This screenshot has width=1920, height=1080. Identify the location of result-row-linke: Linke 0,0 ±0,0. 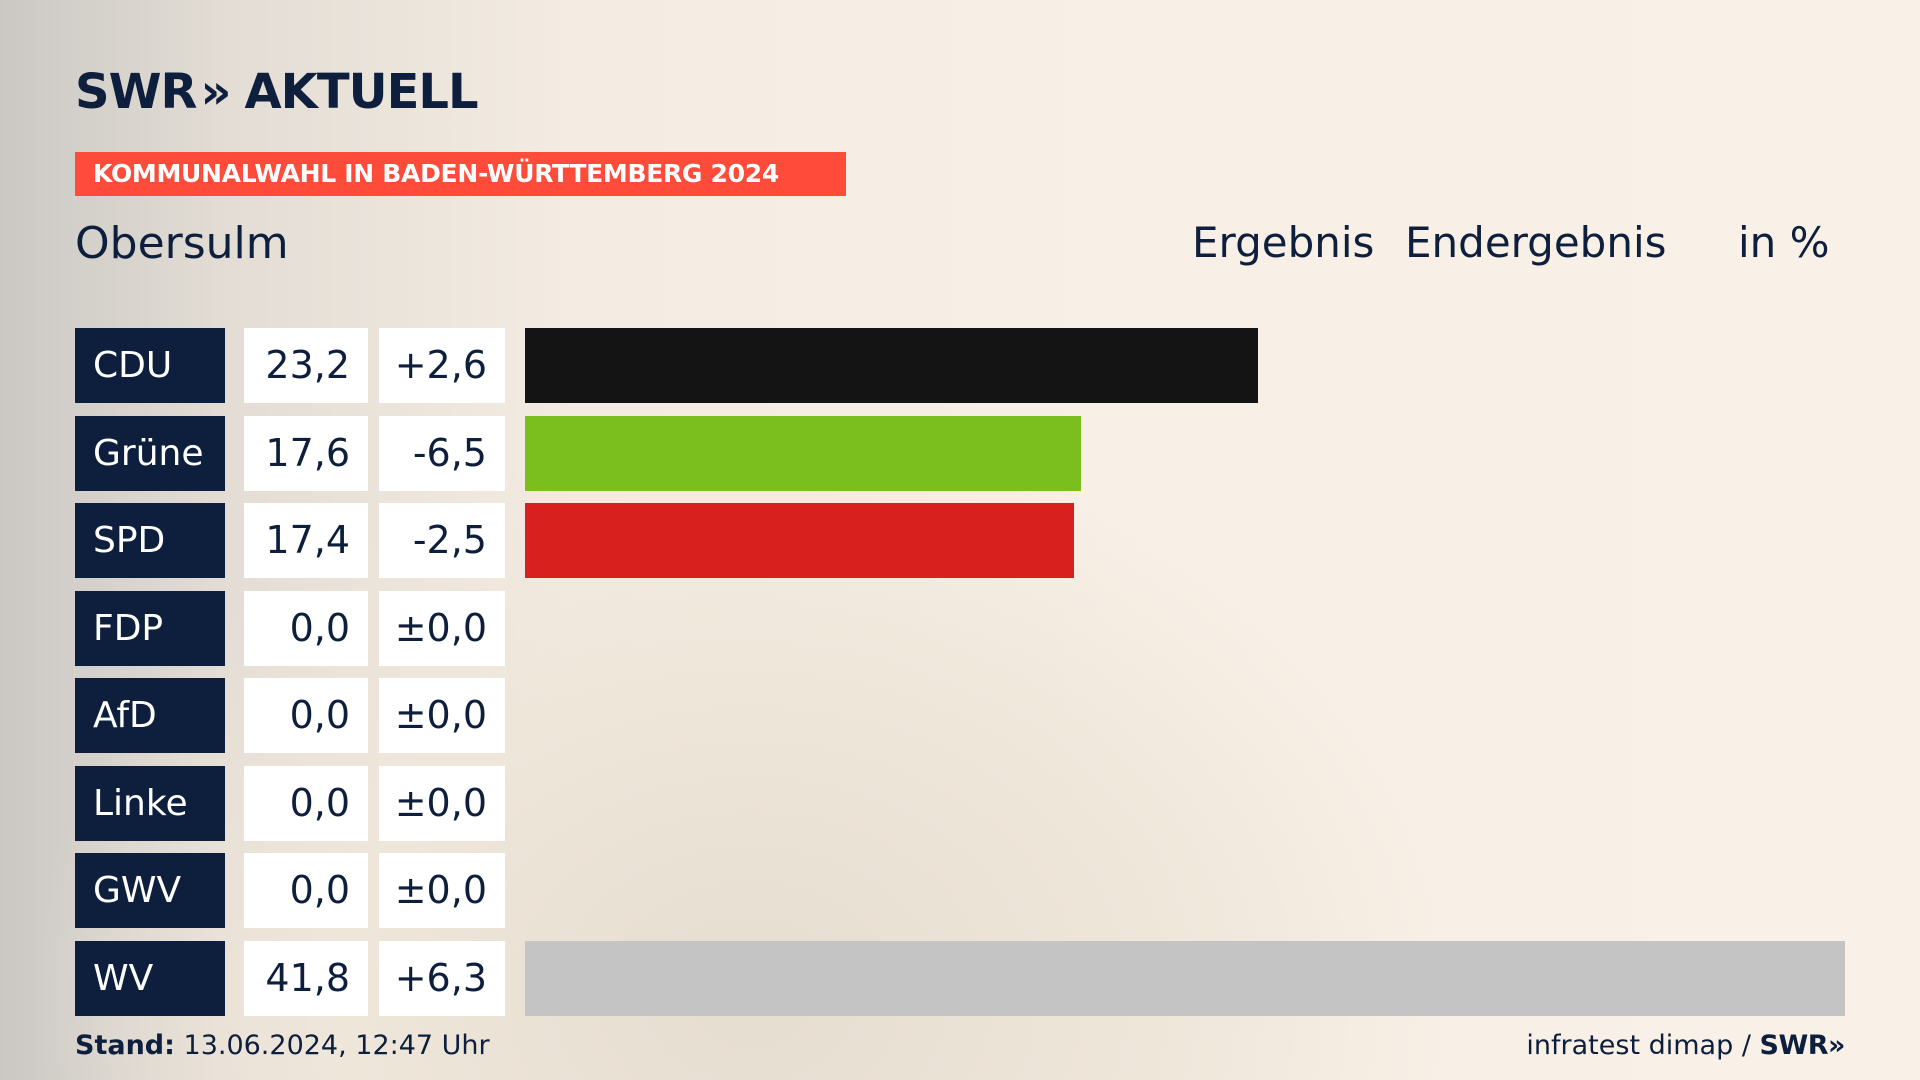
(960, 803).